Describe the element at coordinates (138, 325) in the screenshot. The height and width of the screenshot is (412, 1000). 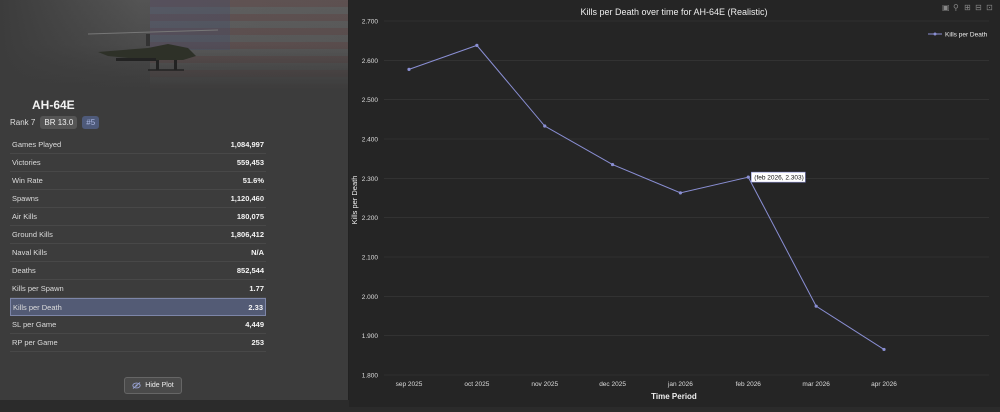
I see `stat-row-sl-per-game: SL per Game 4,449` at that location.